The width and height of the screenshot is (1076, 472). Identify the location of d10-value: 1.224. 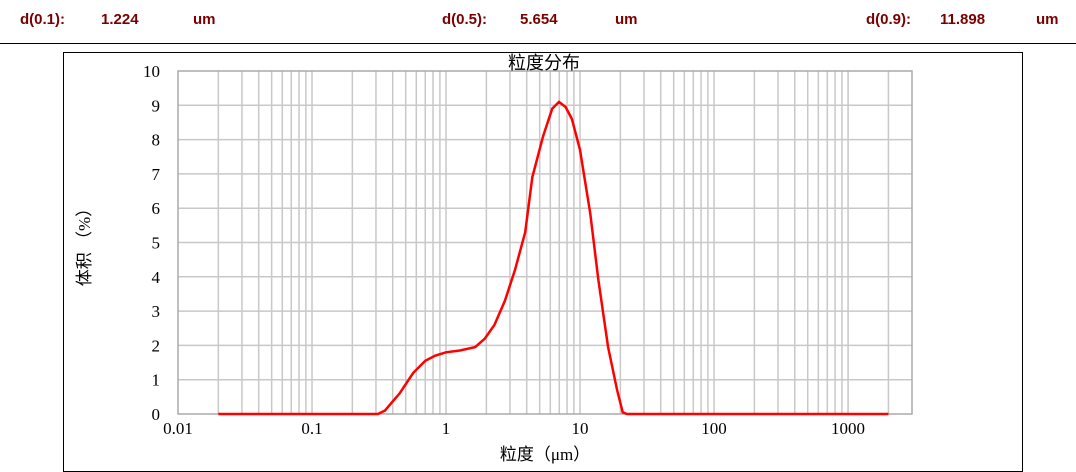
(120, 19).